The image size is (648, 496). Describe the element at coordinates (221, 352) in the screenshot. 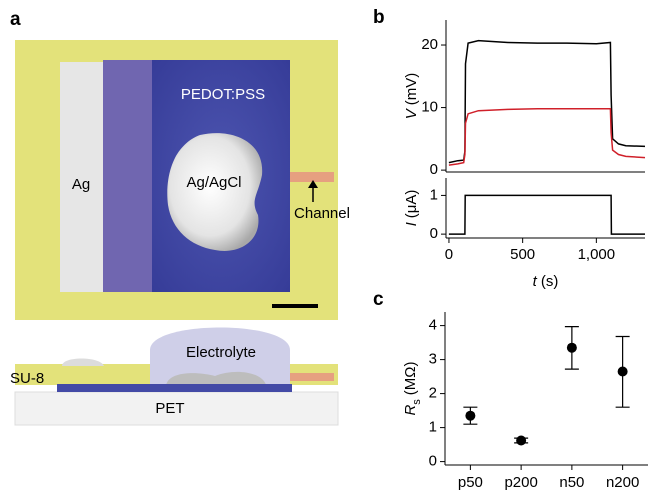

I see `label: Electrolyte` at that location.